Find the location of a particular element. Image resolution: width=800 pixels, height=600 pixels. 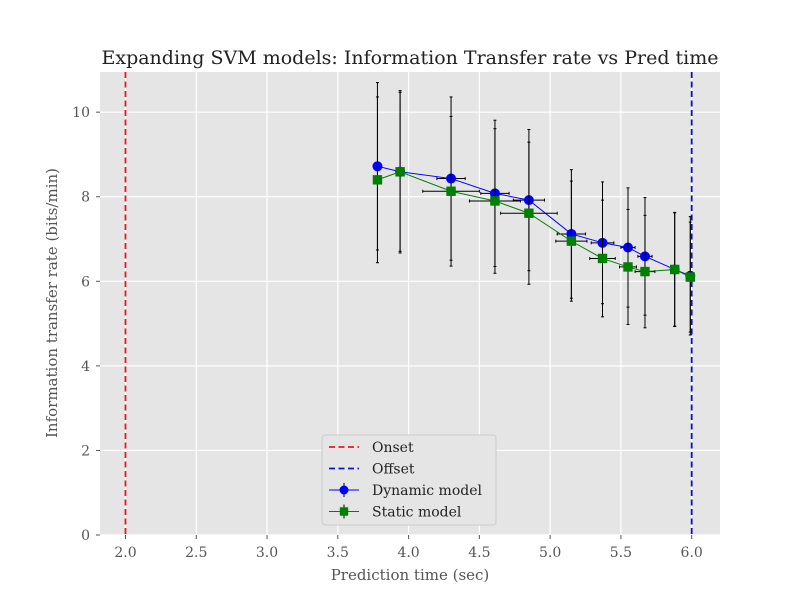

legend-entry: Offset is located at coordinates (372, 470).